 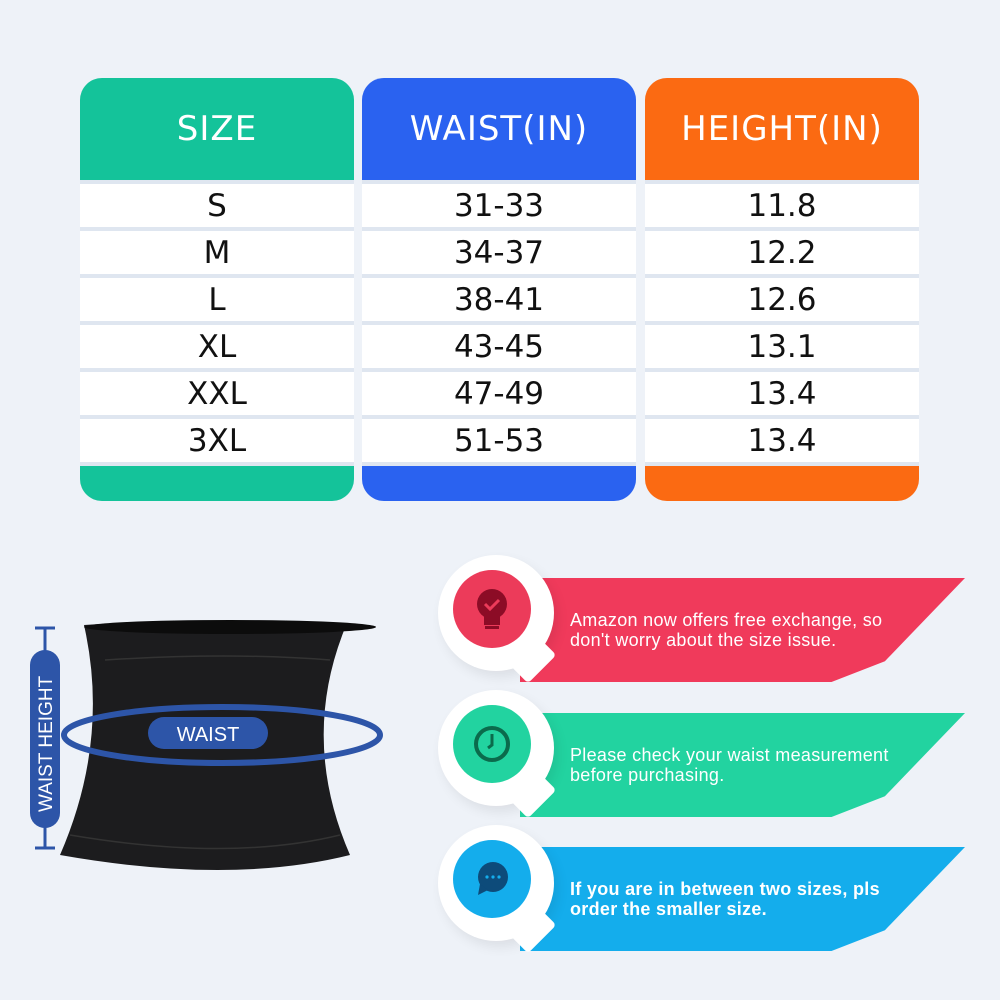 What do you see at coordinates (217, 252) in the screenshot?
I see `table-cell: M` at bounding box center [217, 252].